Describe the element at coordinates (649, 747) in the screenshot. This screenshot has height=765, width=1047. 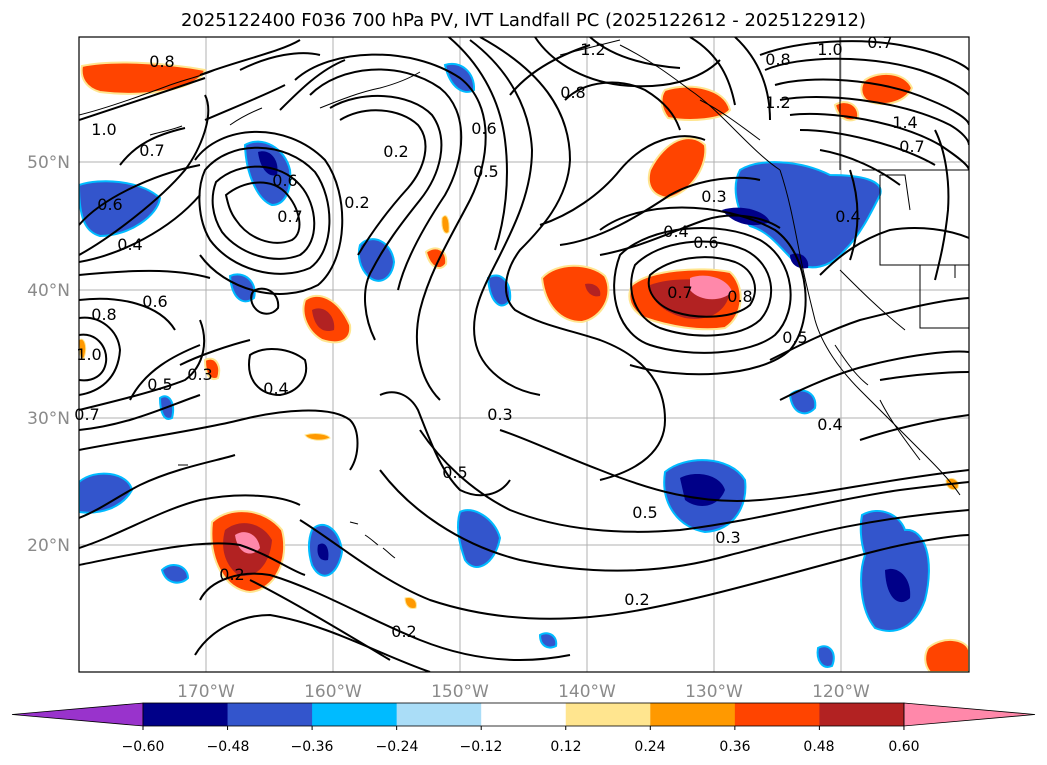
I see `colorbar-tick-label: 0.24` at that location.